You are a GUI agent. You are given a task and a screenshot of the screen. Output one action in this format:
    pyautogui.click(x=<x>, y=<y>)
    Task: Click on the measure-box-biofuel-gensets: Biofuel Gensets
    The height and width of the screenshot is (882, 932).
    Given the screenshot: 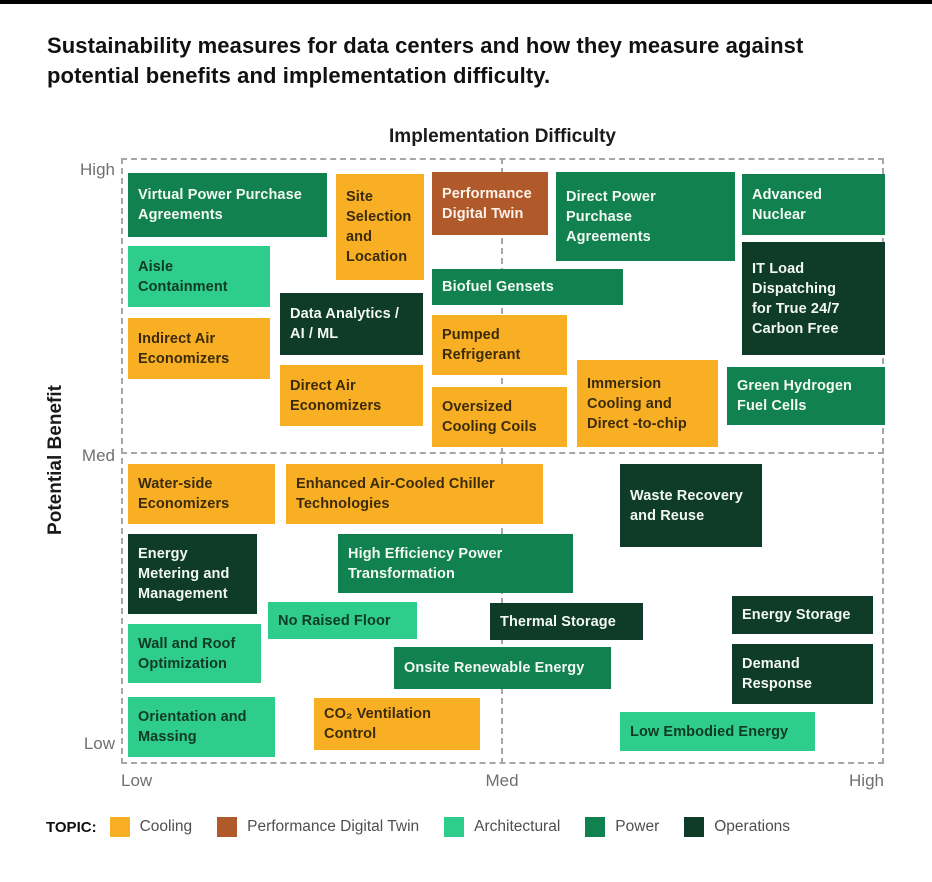 What is the action you would take?
    pyautogui.click(x=527, y=287)
    